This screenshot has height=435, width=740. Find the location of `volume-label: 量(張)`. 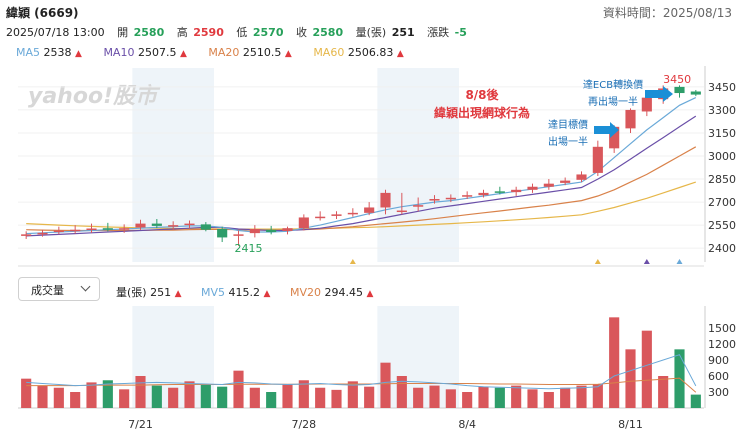

volume-label: 量(張) is located at coordinates (371, 32).